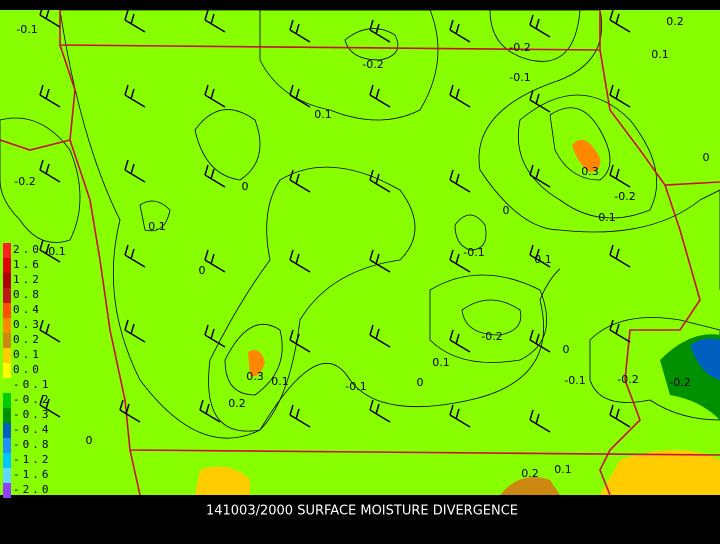  I want to click on zone-neg4, so click(705, 359).